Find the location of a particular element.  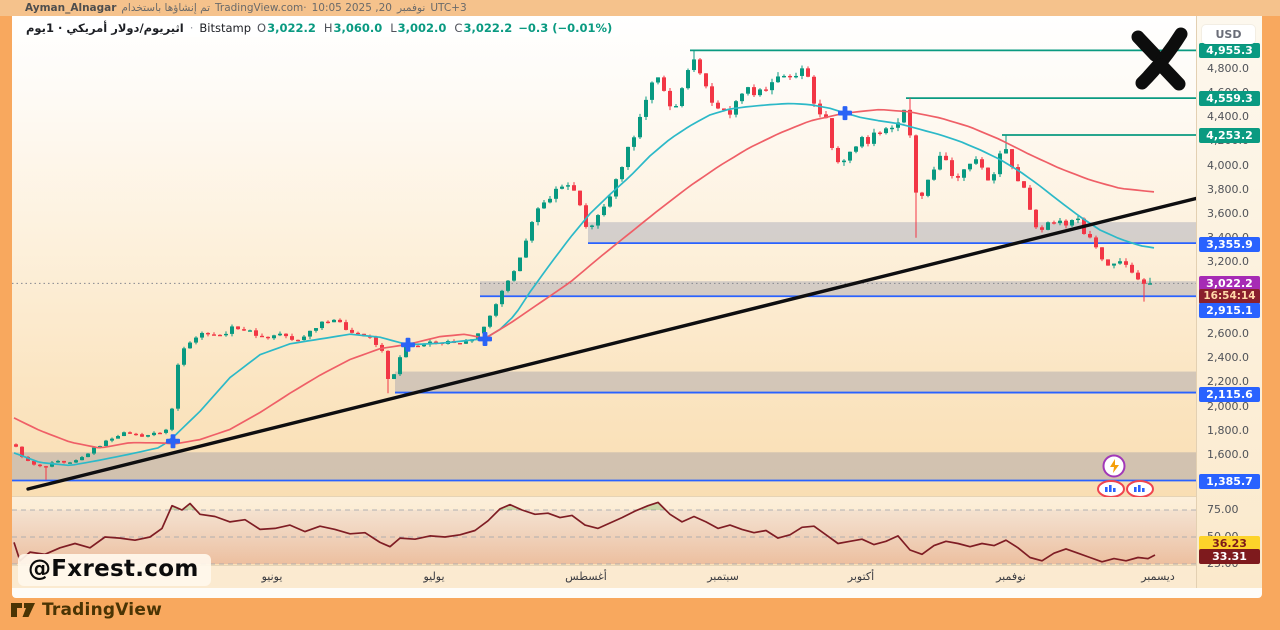

price-label-2915: 2,915.1 is located at coordinates (1229, 310).